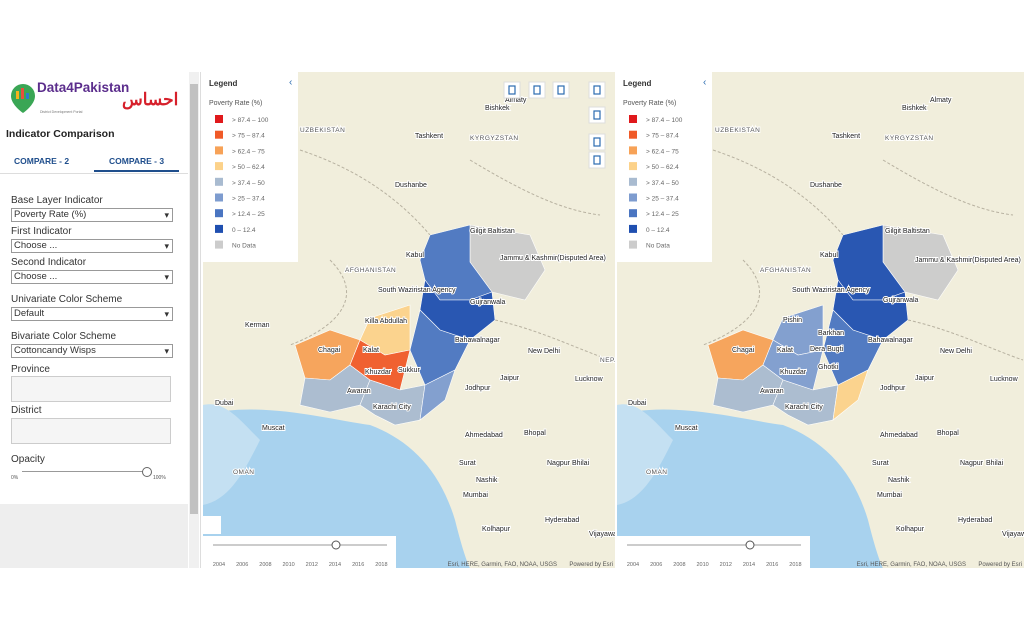 The image size is (1024, 640). I want to click on legend-label: > 62.4 – 75, so click(662, 151).